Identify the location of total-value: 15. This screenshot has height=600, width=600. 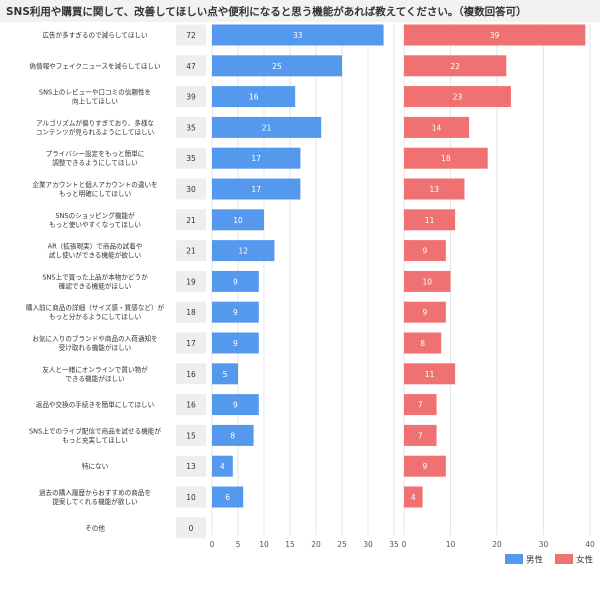
(191, 435).